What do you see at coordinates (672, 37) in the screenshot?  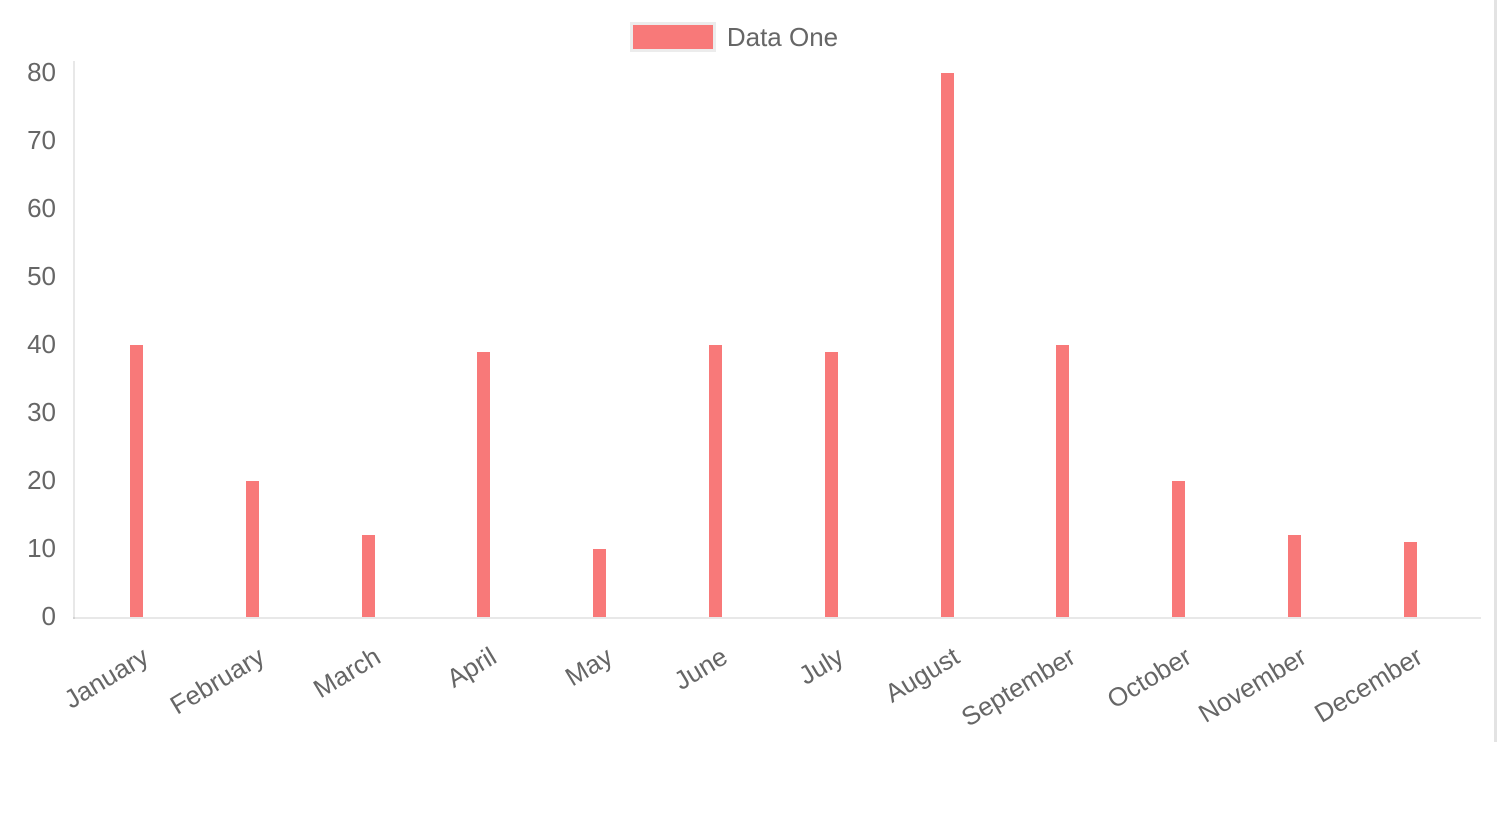 I see `legend-swatch` at bounding box center [672, 37].